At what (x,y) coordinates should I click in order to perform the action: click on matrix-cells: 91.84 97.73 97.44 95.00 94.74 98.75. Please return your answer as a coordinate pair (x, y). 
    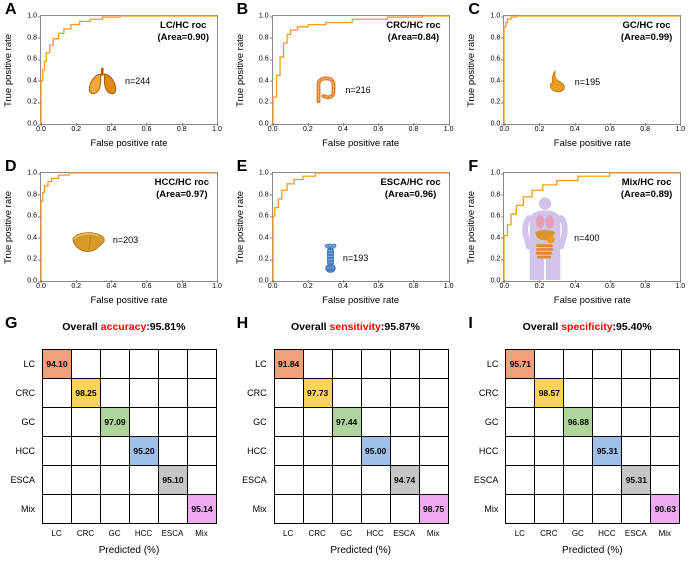
    Looking at the image, I should click on (361, 436).